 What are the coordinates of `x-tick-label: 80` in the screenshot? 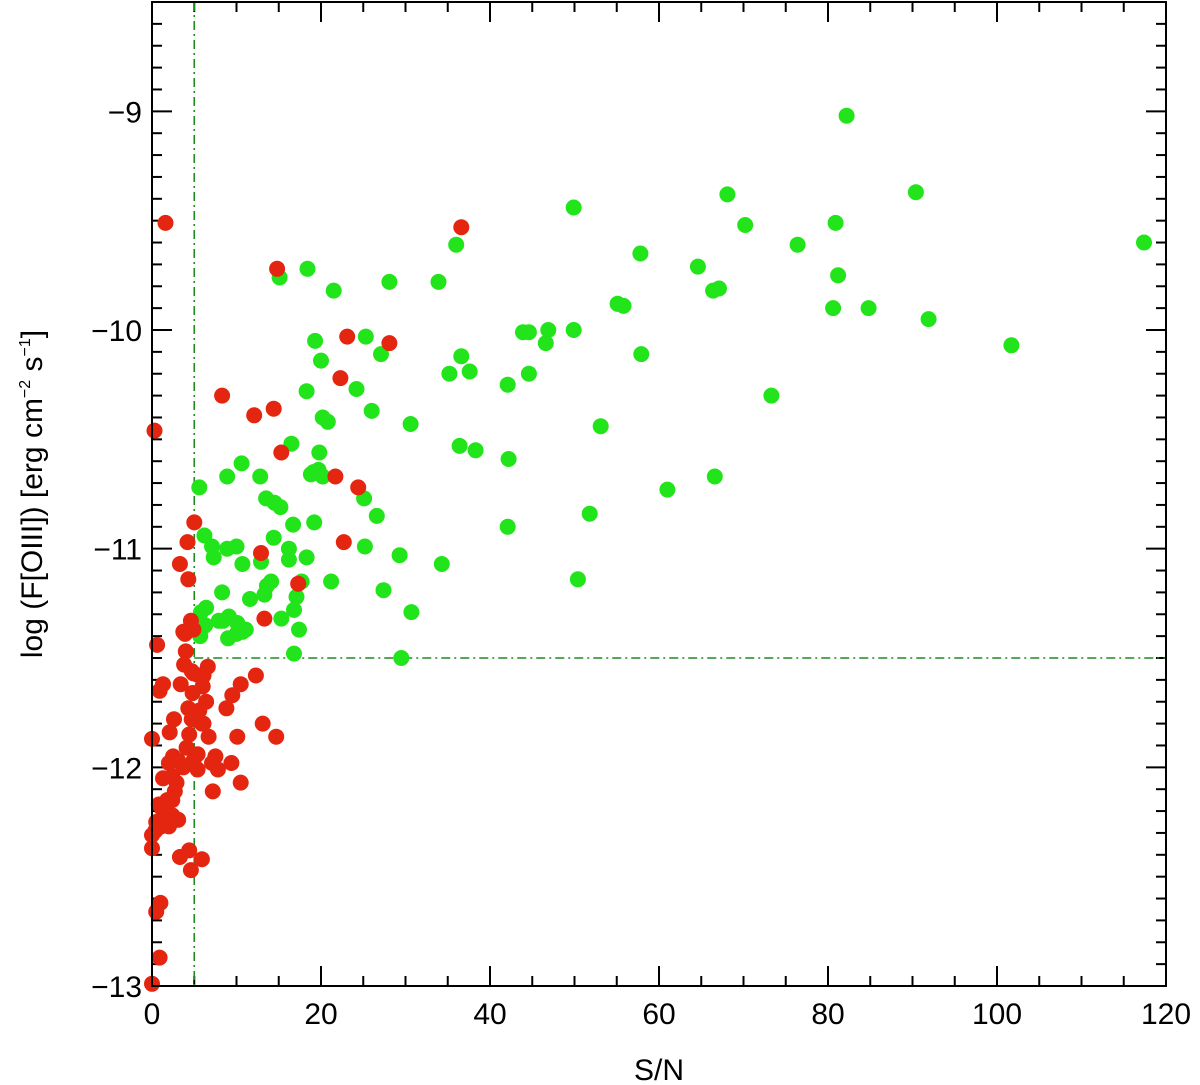 It's located at (827, 1014).